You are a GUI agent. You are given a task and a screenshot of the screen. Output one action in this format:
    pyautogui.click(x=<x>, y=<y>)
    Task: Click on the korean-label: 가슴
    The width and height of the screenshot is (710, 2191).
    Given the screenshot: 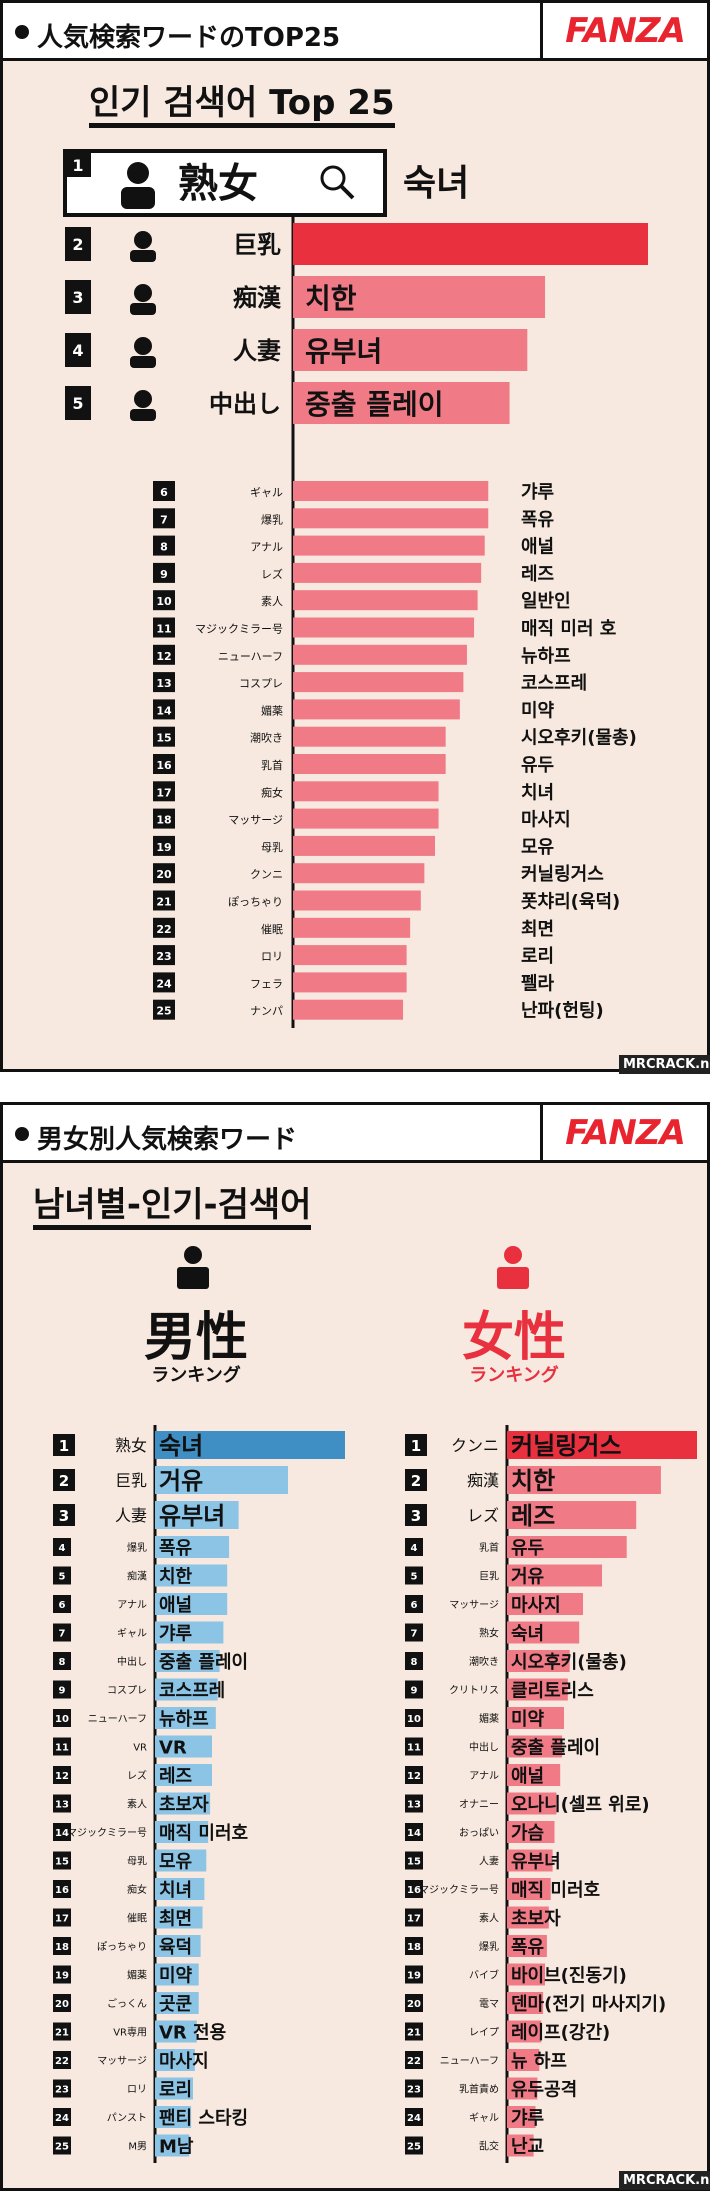 What is the action you would take?
    pyautogui.click(x=527, y=1833)
    